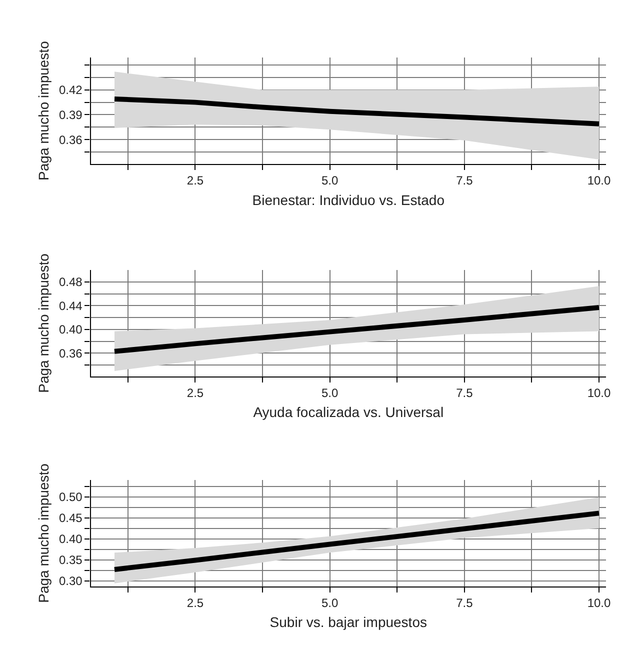 This screenshot has width=635, height=661. What do you see at coordinates (70, 305) in the screenshot?
I see `y-tick-label: 0.44` at bounding box center [70, 305].